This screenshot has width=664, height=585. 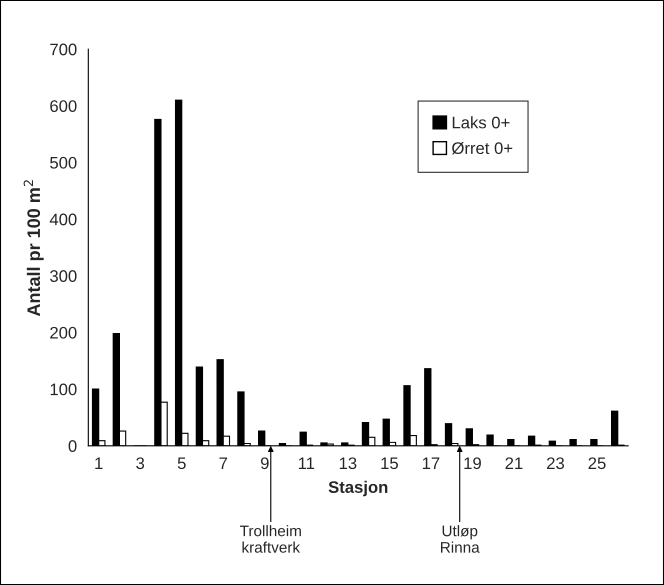 I want to click on x-tick-label: 13, so click(x=348, y=463).